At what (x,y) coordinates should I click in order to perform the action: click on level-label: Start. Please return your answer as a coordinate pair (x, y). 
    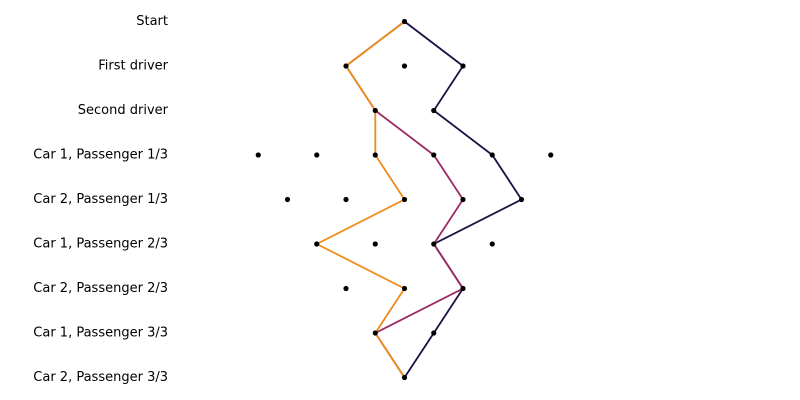
    Looking at the image, I should click on (152, 21).